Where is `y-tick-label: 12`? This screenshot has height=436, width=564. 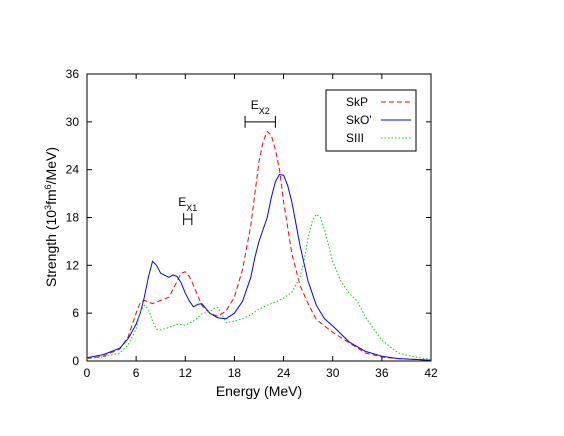 y-tick-label: 12 is located at coordinates (73, 265).